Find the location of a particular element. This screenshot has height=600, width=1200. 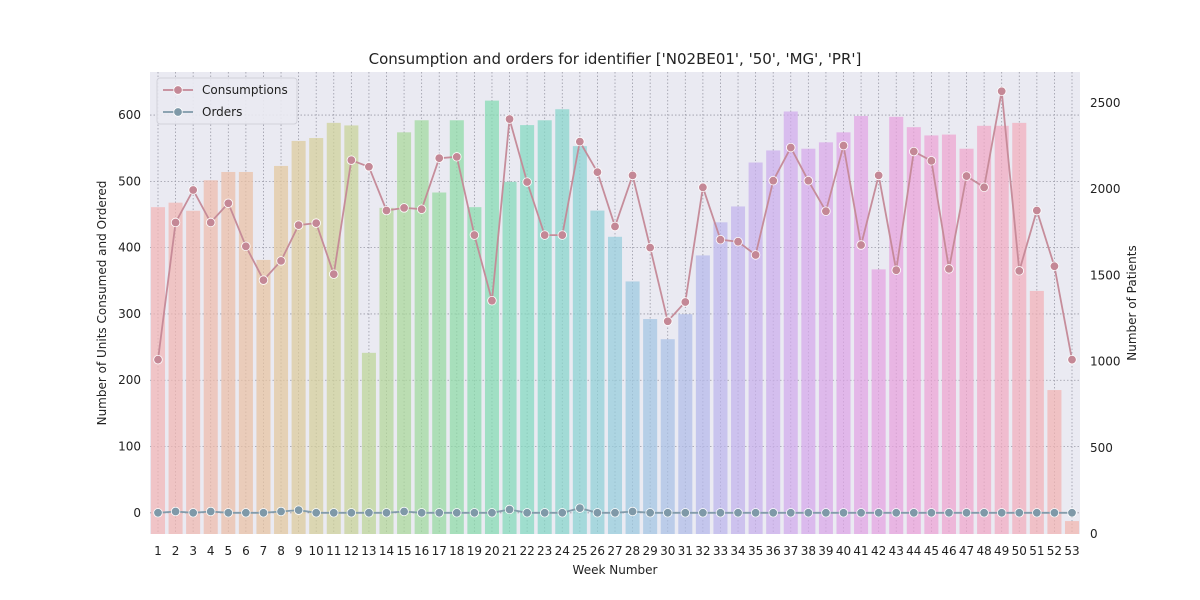

y-left-tick-label: 300 is located at coordinates (129, 314).